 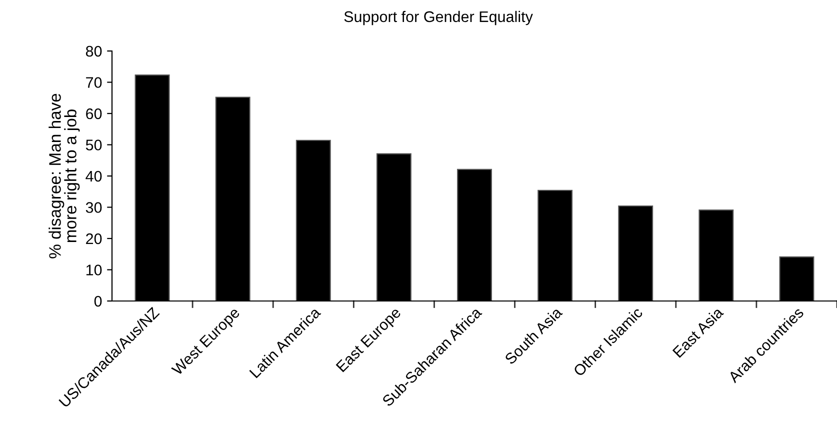 What do you see at coordinates (98, 301) in the screenshot?
I see `y-tick-label: 0` at bounding box center [98, 301].